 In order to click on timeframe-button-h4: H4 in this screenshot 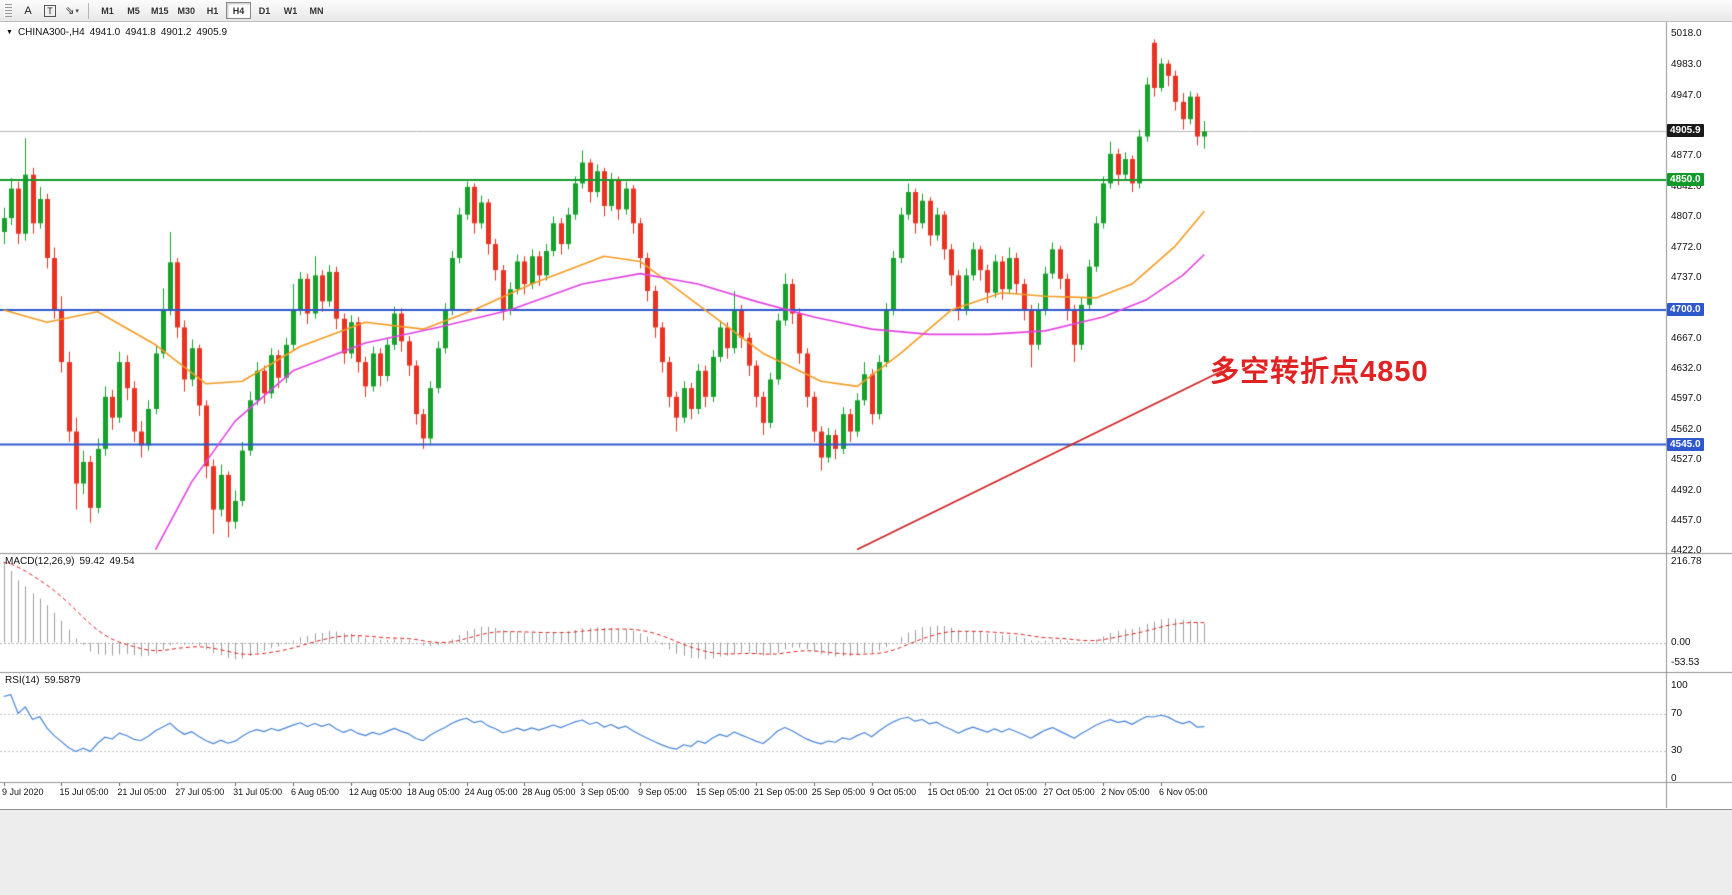, I will do `click(239, 10)`.